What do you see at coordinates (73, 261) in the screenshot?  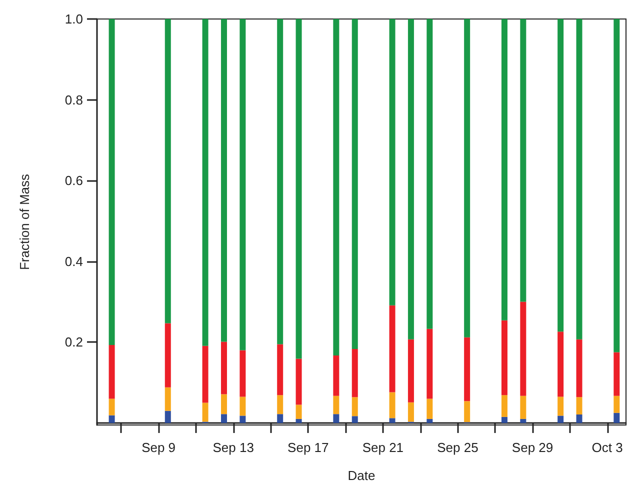 I see `y-tick-label: 0.4` at bounding box center [73, 261].